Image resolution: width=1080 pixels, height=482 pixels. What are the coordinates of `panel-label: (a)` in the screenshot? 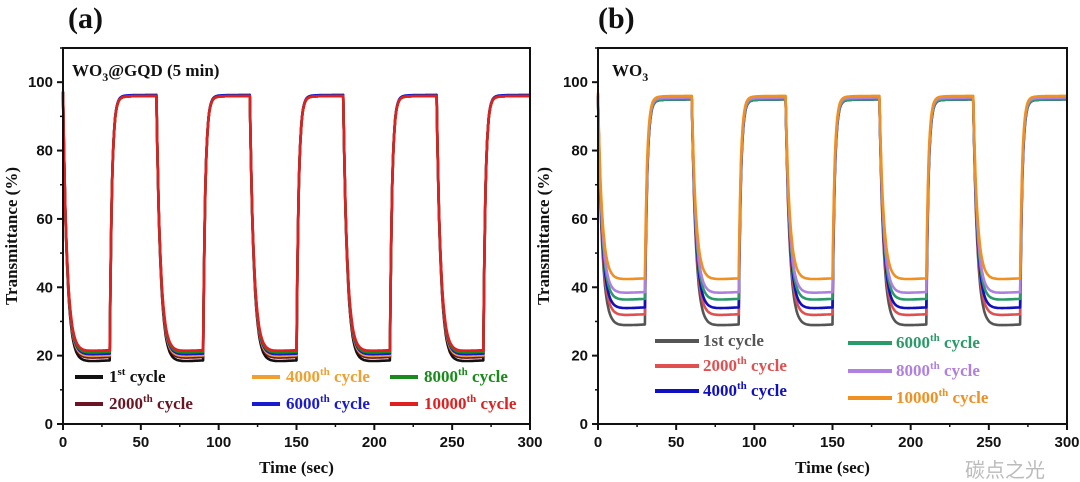 It's located at (85, 18).